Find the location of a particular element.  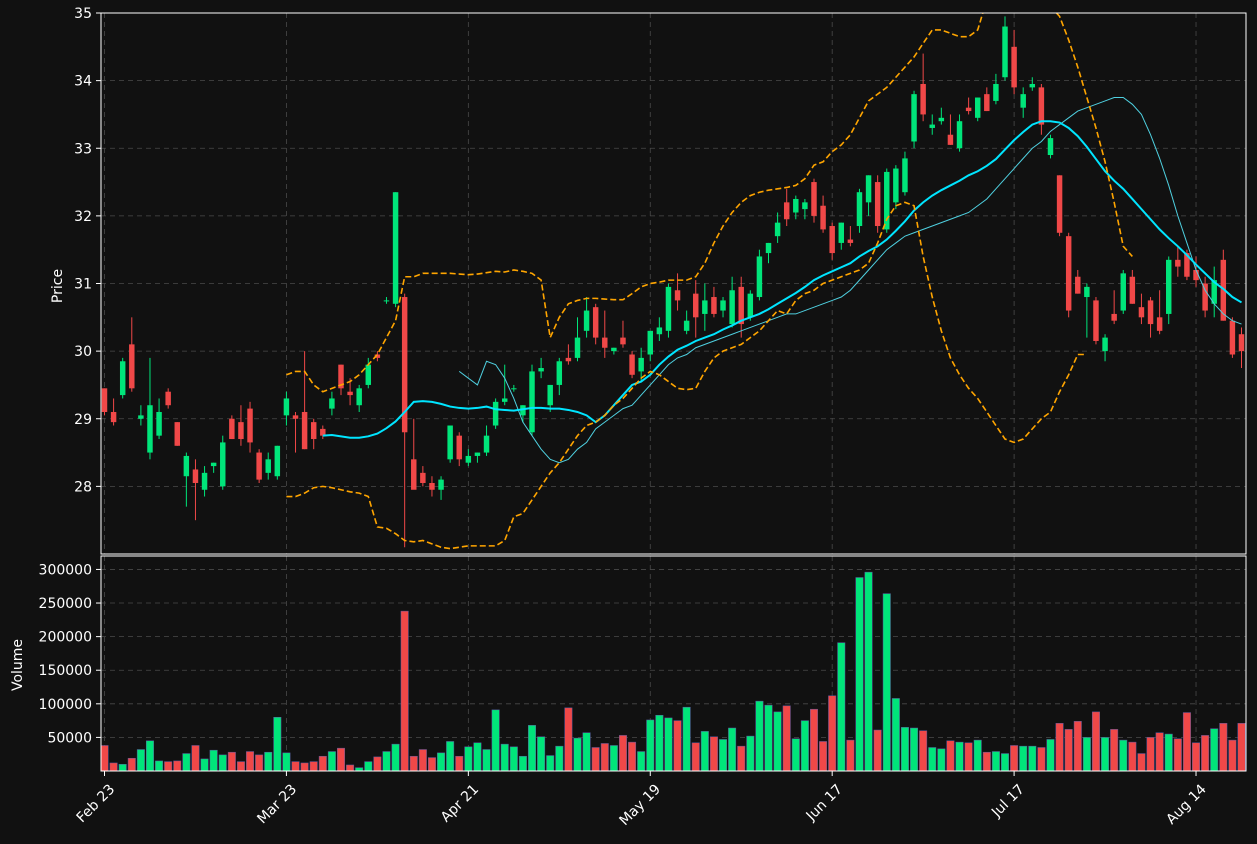

volume-tick-label: 100000 is located at coordinates (65, 705).